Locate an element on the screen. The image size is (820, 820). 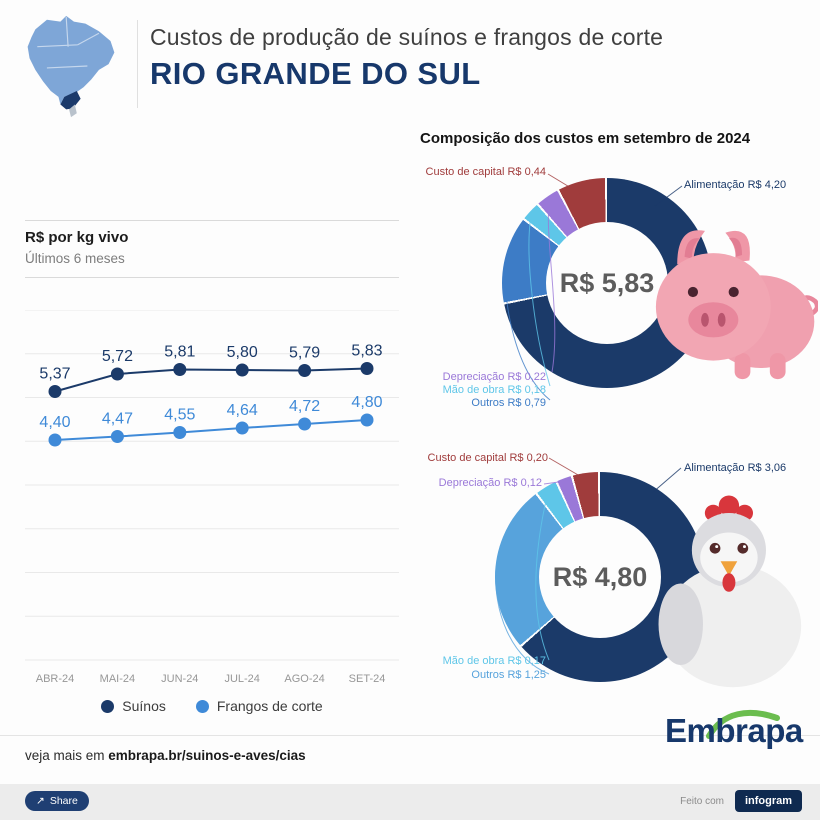
svg-text: SET-24 is located at coordinates (367, 679).